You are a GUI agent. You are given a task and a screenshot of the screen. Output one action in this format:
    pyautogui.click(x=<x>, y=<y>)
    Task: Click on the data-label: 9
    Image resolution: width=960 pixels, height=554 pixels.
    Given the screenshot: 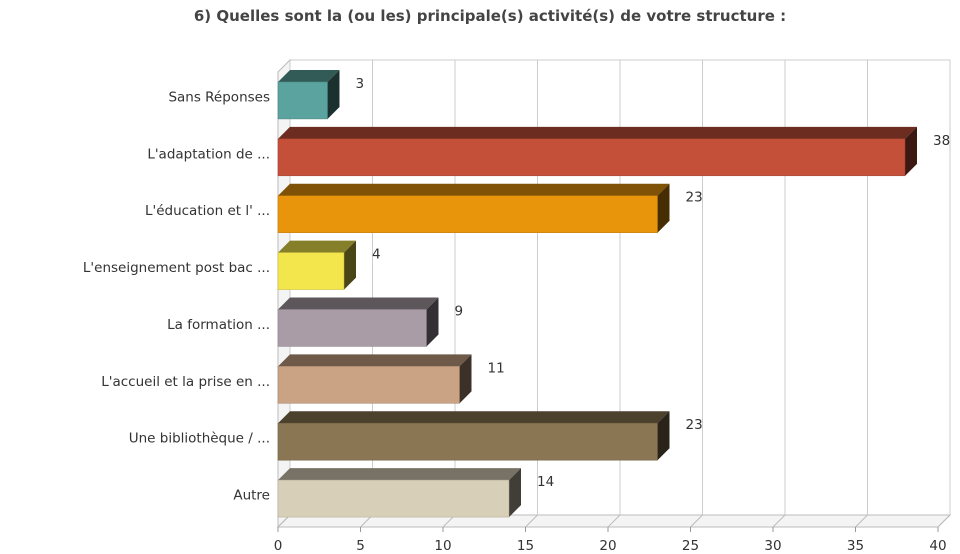 What is the action you would take?
    pyautogui.click(x=459, y=311)
    